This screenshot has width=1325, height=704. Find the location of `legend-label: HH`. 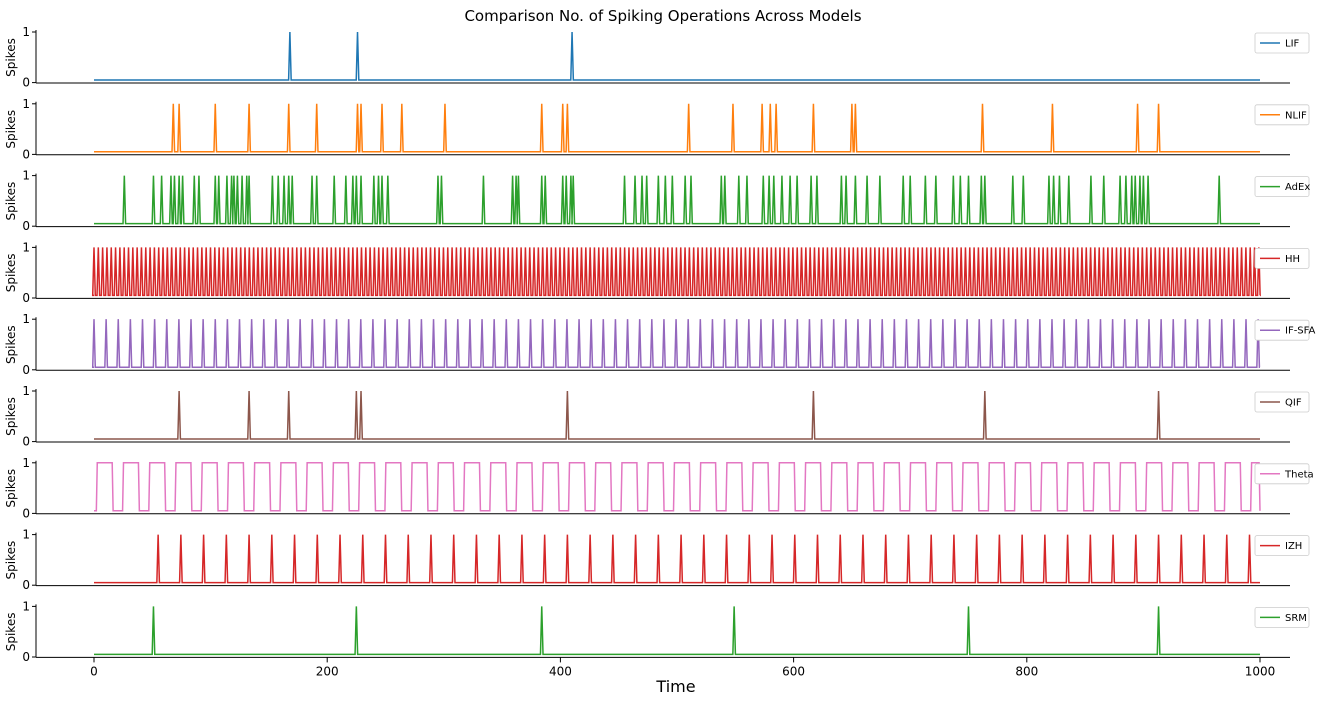

legend-label: HH is located at coordinates (1292, 259).